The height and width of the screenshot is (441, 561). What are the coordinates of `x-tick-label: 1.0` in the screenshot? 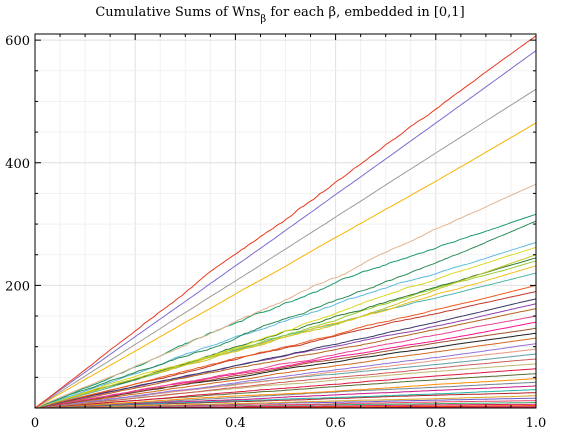 It's located at (536, 423).